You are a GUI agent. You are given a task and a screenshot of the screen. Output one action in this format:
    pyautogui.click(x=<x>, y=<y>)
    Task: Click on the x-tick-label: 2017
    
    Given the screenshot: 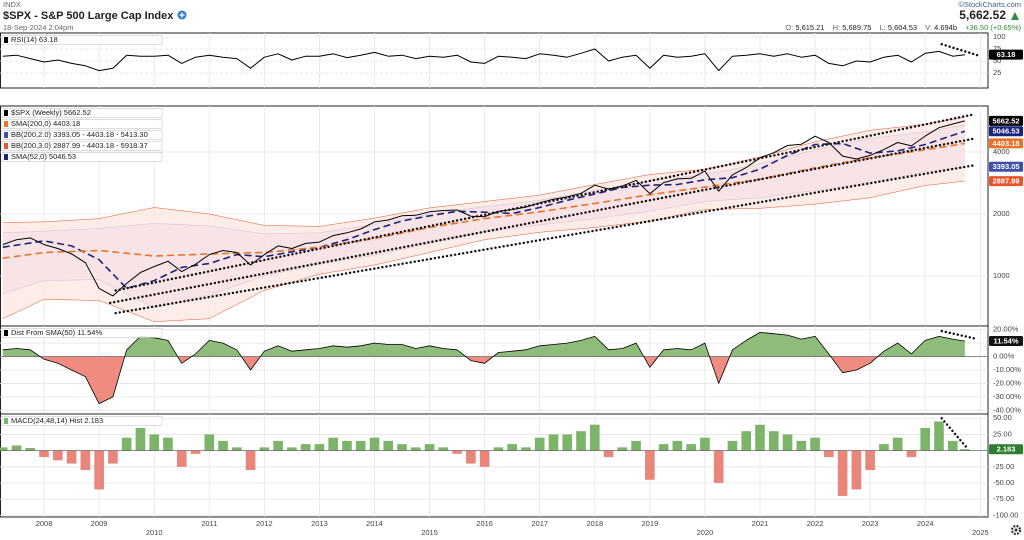 What is the action you would take?
    pyautogui.click(x=539, y=523)
    